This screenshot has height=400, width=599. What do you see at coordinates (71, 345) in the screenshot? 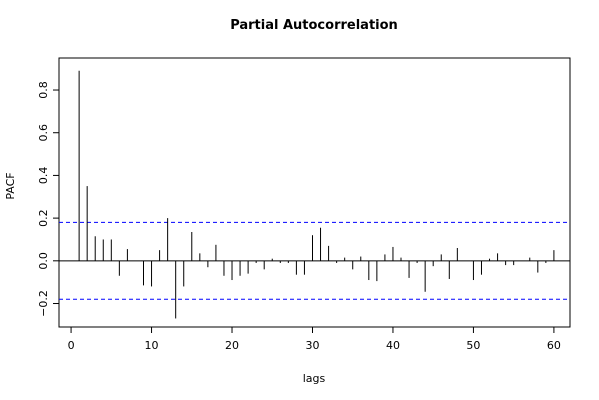
I see `x-tick-label-0: 0` at bounding box center [71, 345].